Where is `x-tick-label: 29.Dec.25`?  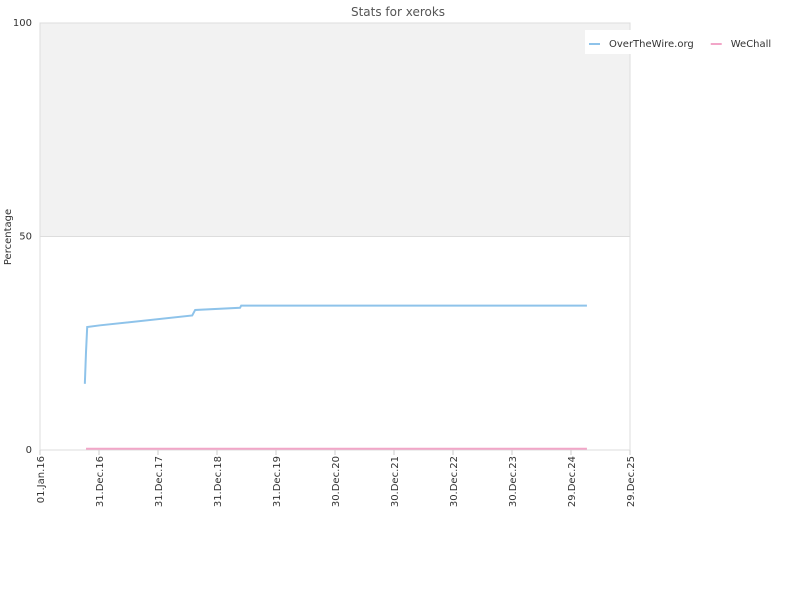
x-tick-label: 29.Dec.25 is located at coordinates (631, 481).